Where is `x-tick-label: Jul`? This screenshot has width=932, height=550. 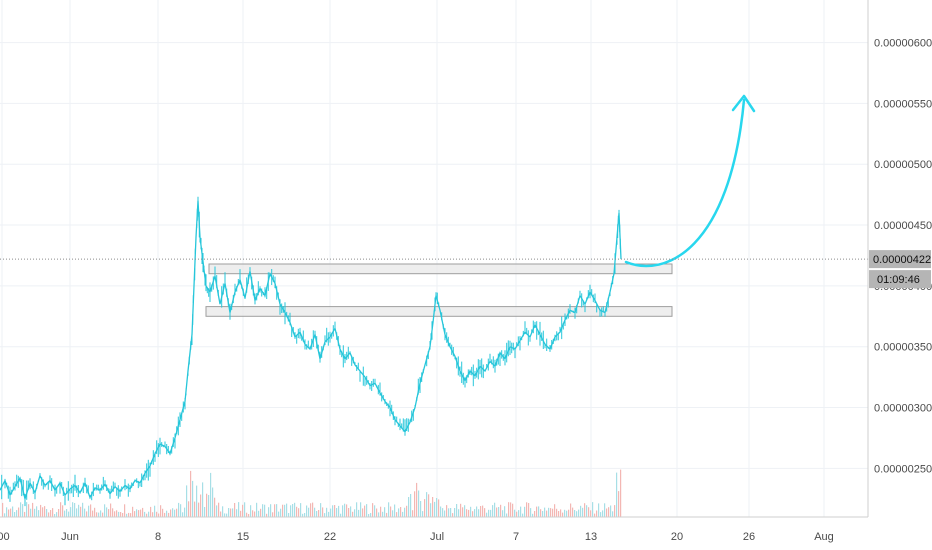 x-tick-label: Jul is located at coordinates (437, 537).